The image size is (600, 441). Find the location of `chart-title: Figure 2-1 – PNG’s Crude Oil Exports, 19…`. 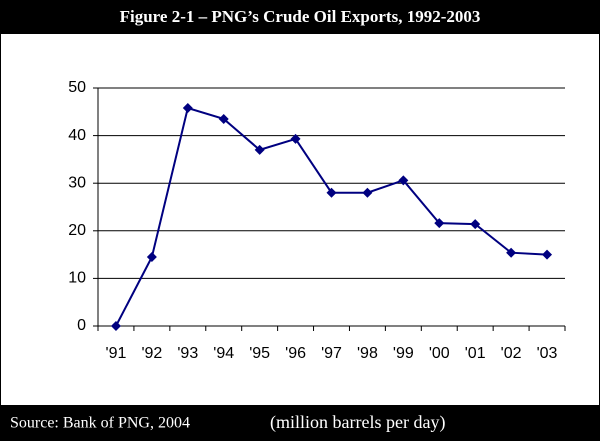

chart-title: Figure 2-1 – PNG’s Crude Oil Exports, 19… is located at coordinates (300, 16).